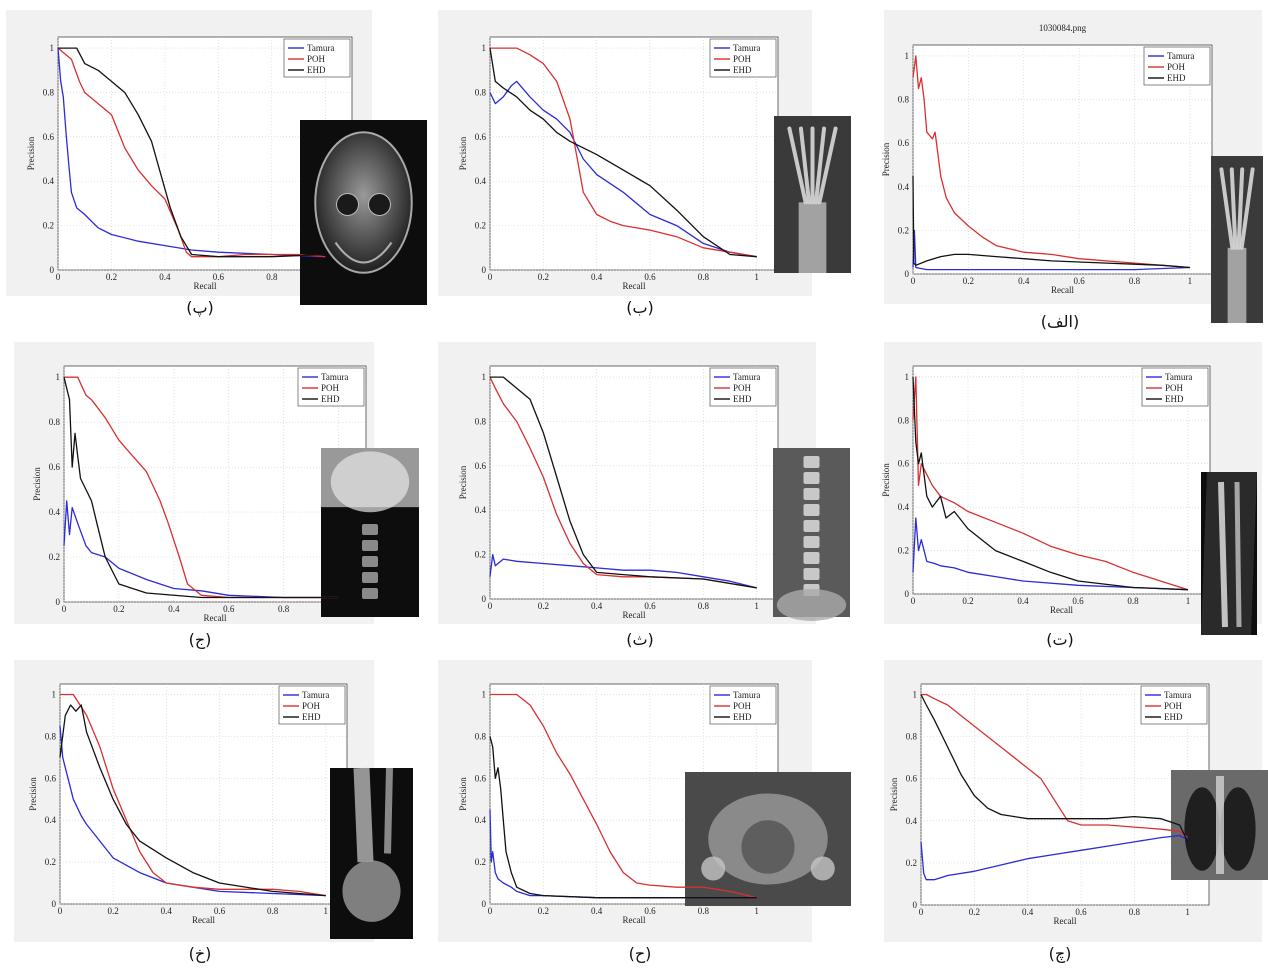 Image resolution: width=1268 pixels, height=972 pixels. I want to click on panel-caption: (خ), so click(200, 953).